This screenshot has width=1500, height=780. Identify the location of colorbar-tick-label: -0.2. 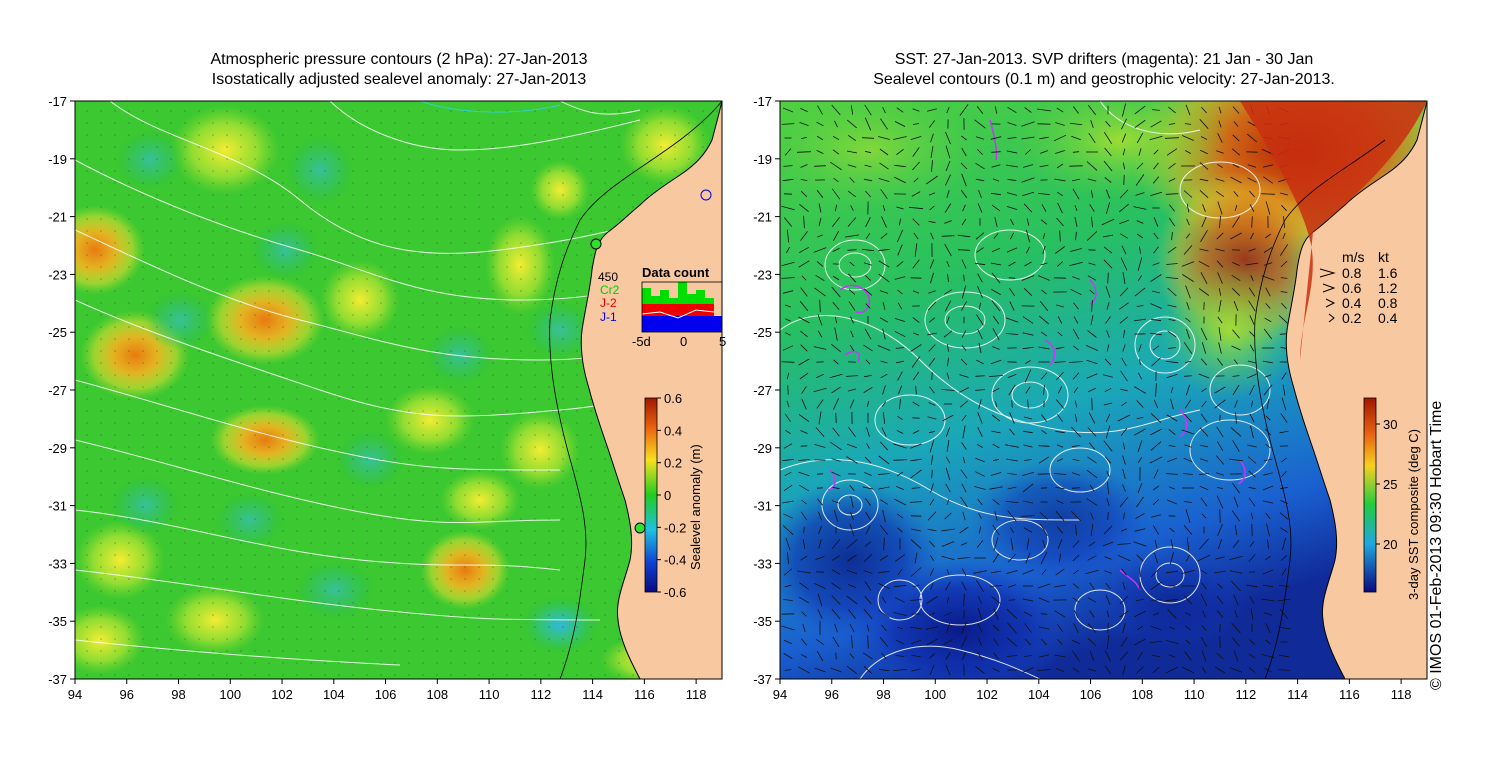
(675, 527).